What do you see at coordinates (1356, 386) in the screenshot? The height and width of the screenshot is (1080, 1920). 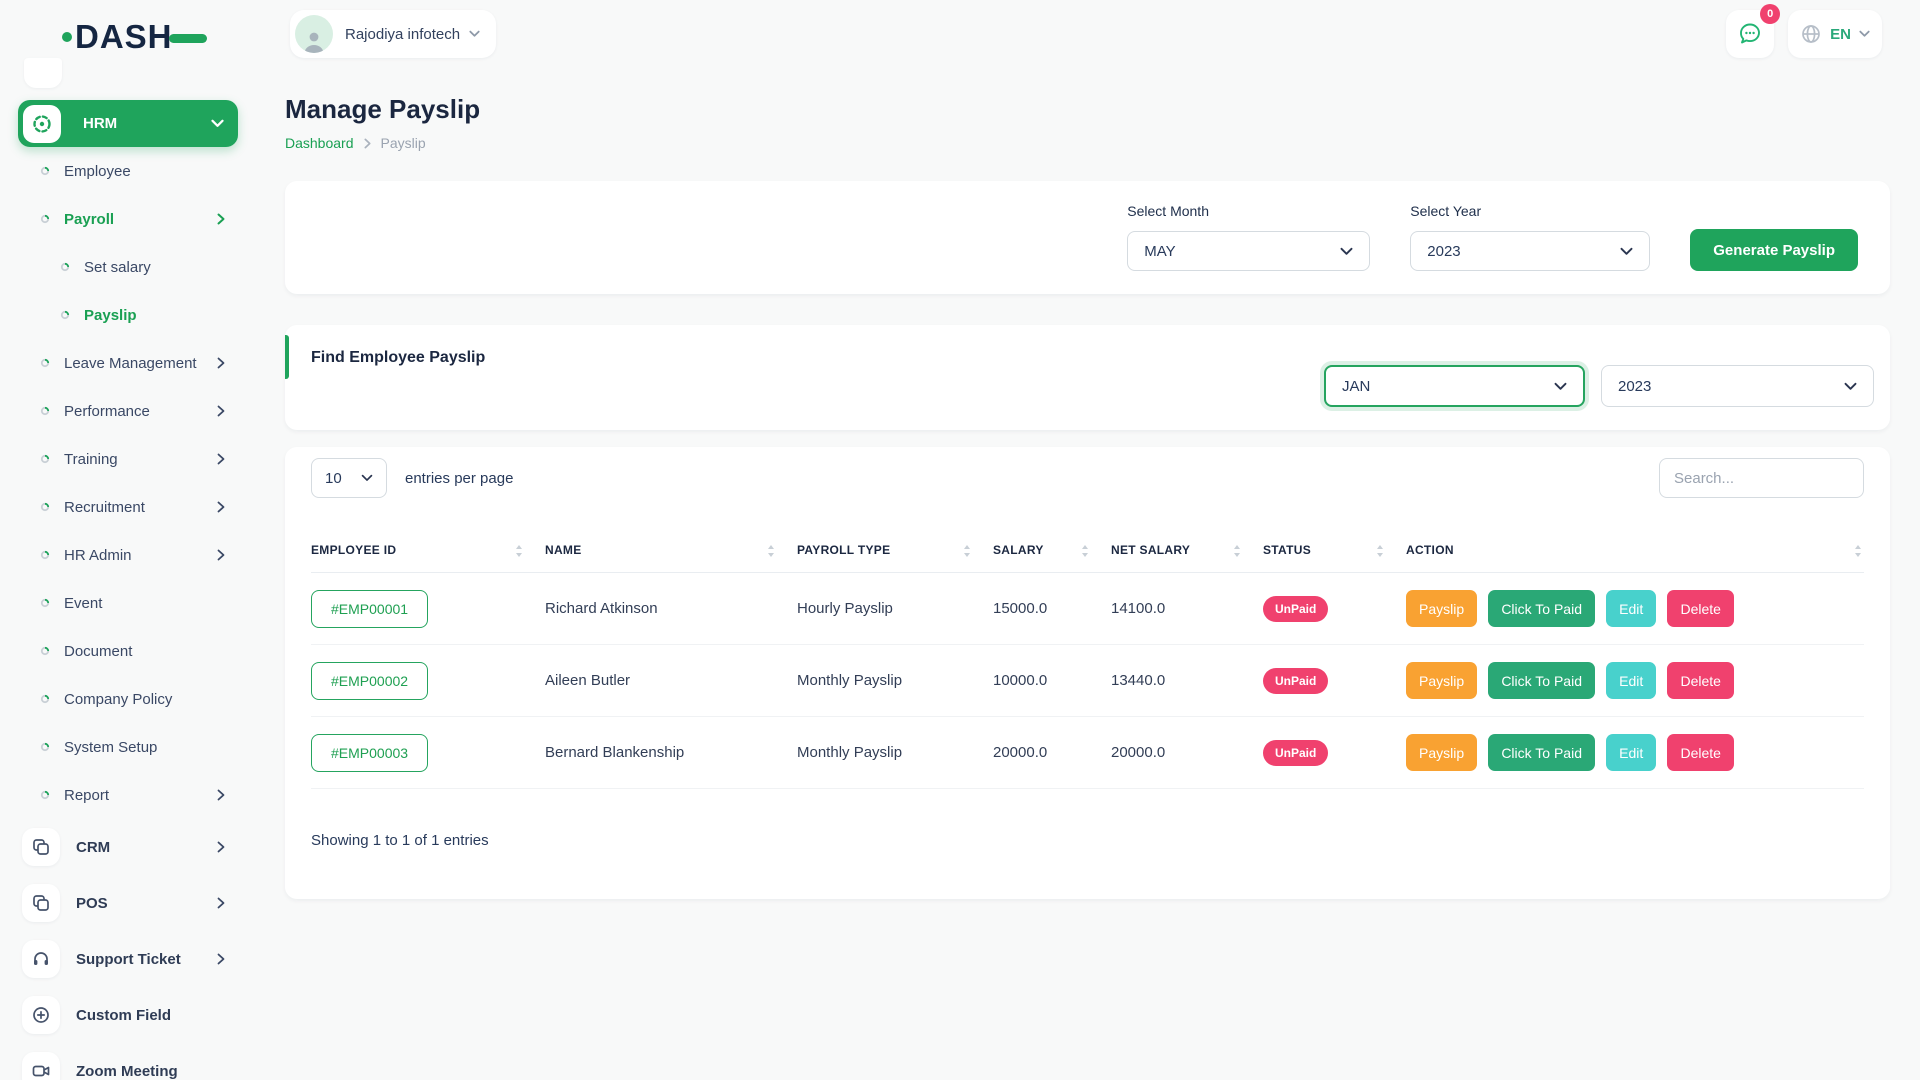 I see `find-month-value: JAN` at bounding box center [1356, 386].